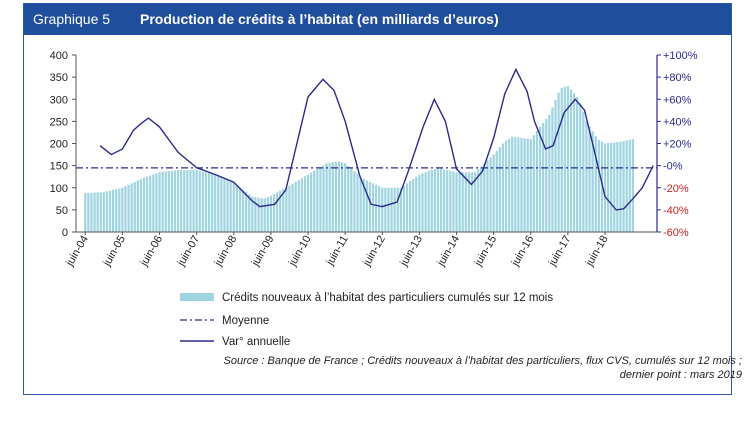 The height and width of the screenshot is (425, 756). Describe the element at coordinates (151, 251) in the screenshot. I see `x-tick-label: juin-06` at that location.